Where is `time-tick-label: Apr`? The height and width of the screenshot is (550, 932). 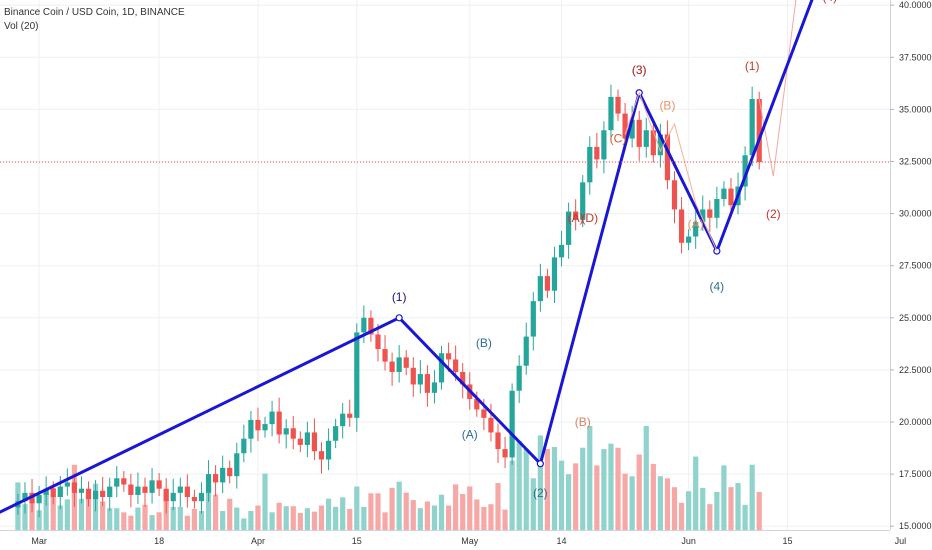 time-tick-label: Apr is located at coordinates (258, 541).